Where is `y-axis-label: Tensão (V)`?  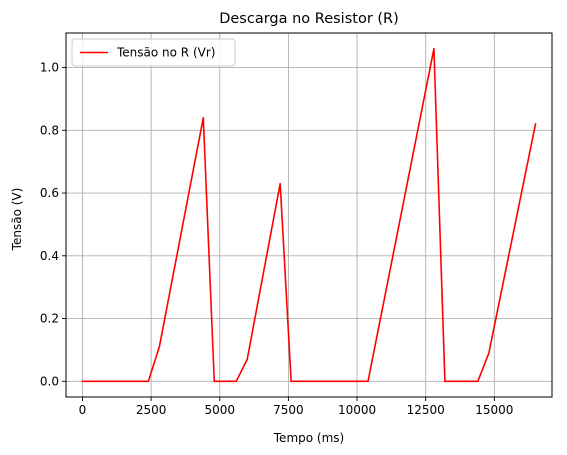
y-axis-label: Tensão (V) is located at coordinates (17, 220).